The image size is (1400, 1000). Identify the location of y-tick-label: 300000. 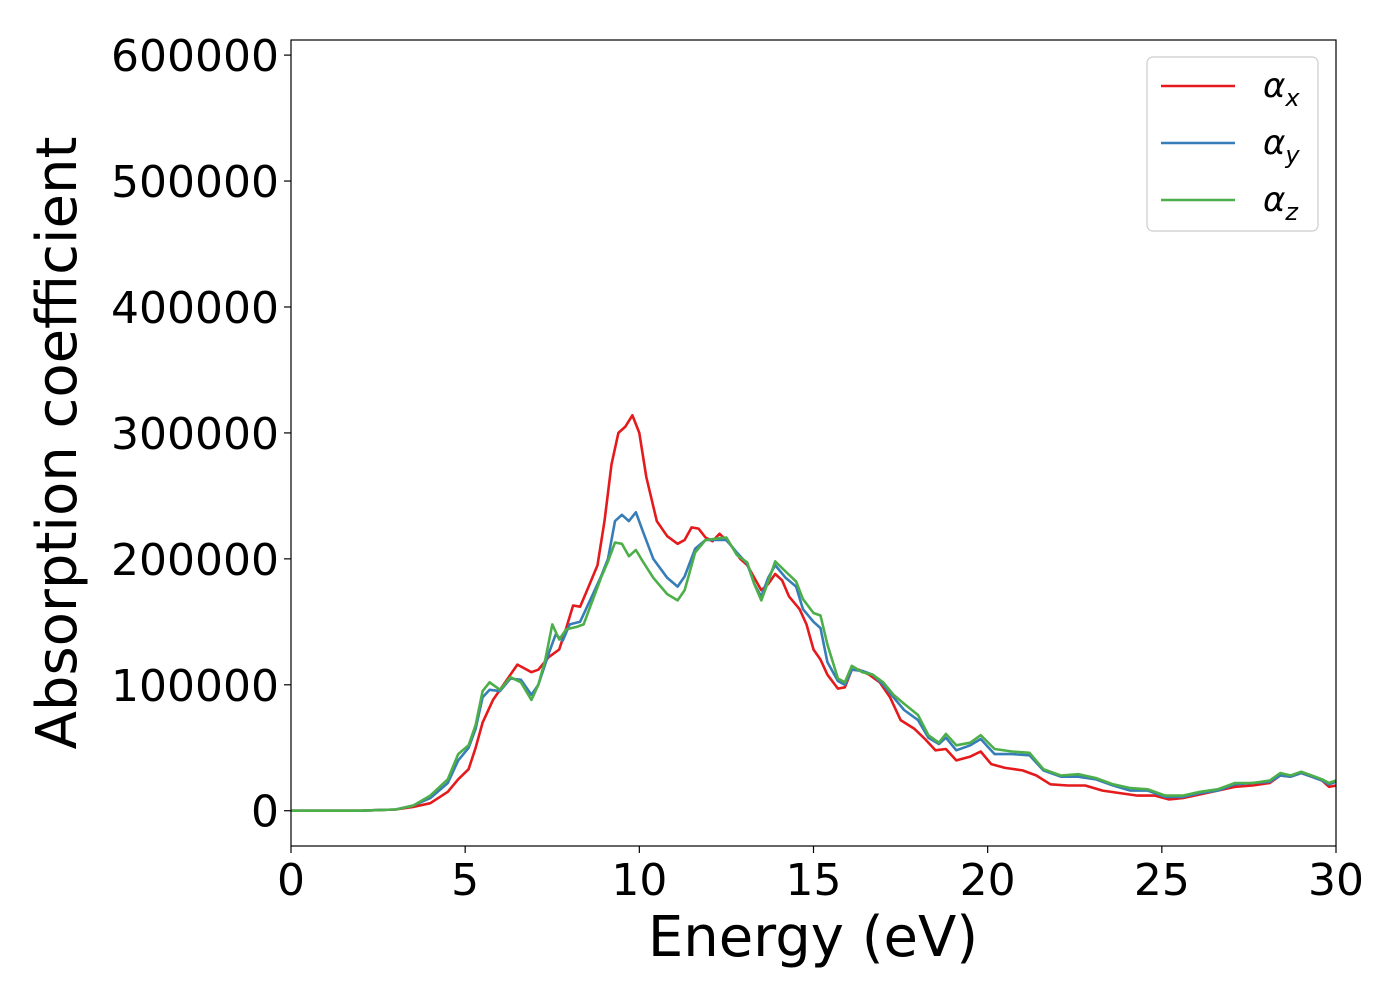
(195, 434).